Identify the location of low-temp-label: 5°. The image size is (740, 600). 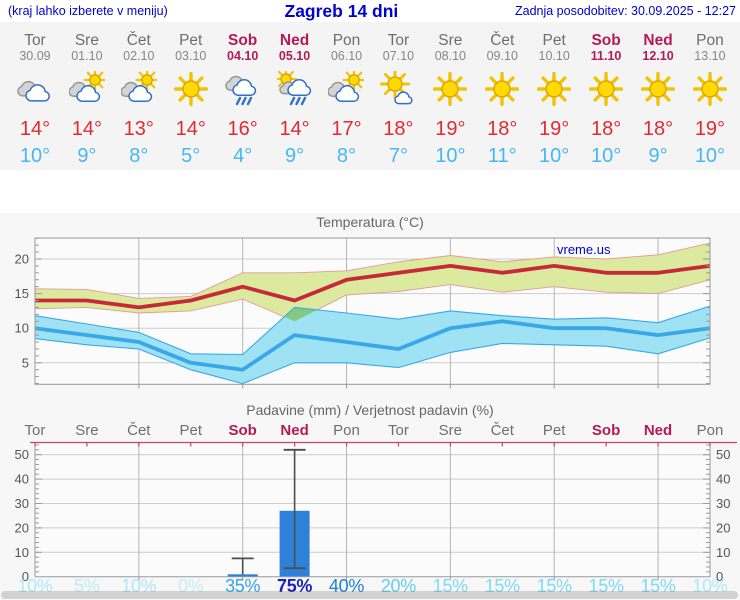
(191, 156).